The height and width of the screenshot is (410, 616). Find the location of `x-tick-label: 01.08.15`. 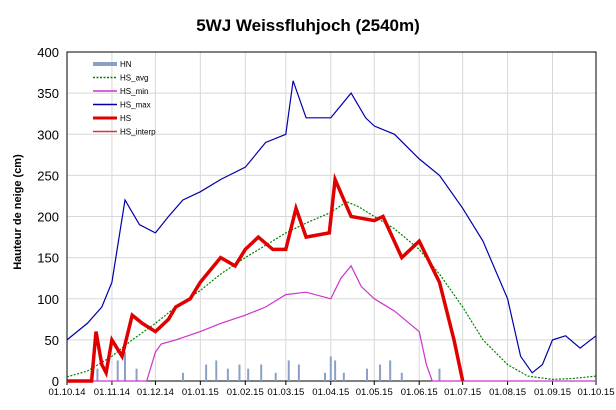

x-tick-label: 01.08.15 is located at coordinates (507, 392).